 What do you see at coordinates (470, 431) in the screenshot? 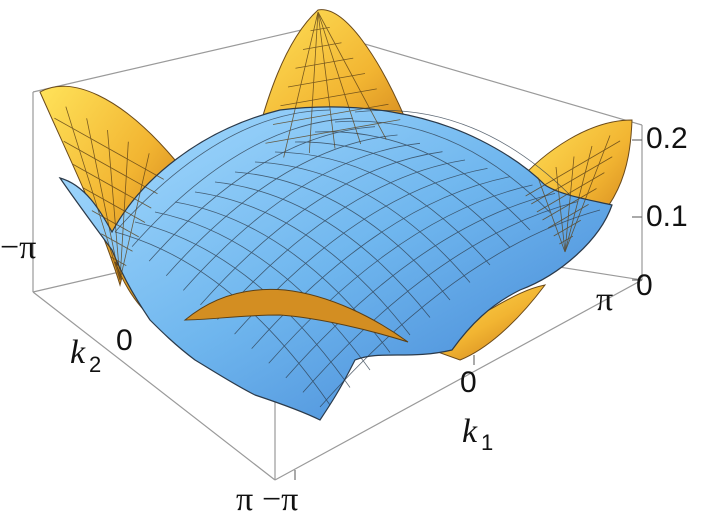
I see `x-axis-label: k` at bounding box center [470, 431].